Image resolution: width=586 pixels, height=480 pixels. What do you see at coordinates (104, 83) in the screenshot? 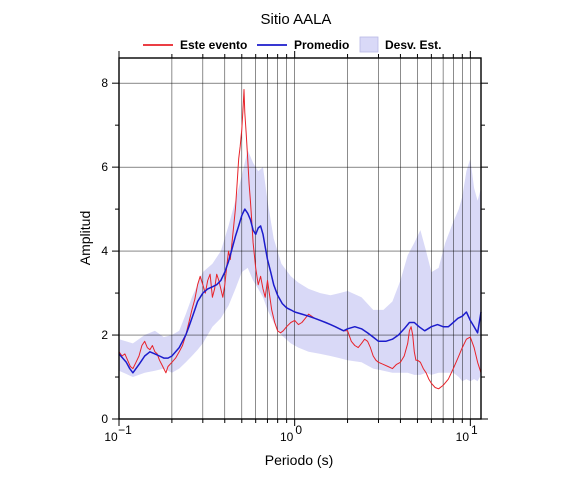
I see `y-tick-label: 8` at bounding box center [104, 83].